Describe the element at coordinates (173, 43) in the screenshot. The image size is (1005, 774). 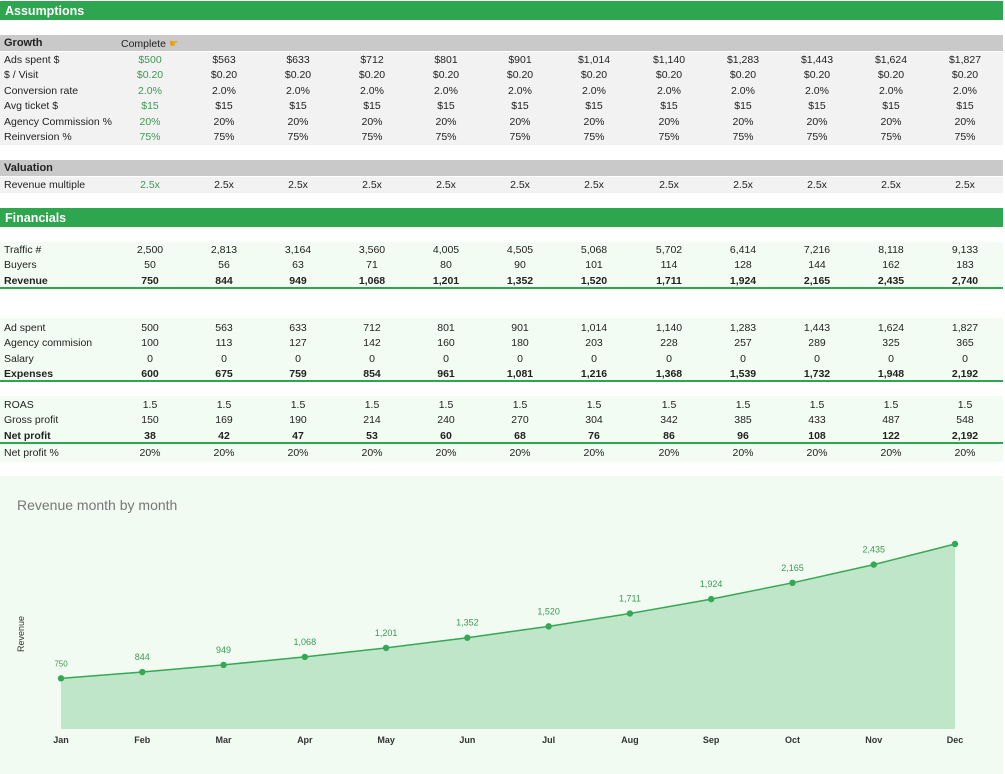
I see `pointer-hand-icon: ☛` at that location.